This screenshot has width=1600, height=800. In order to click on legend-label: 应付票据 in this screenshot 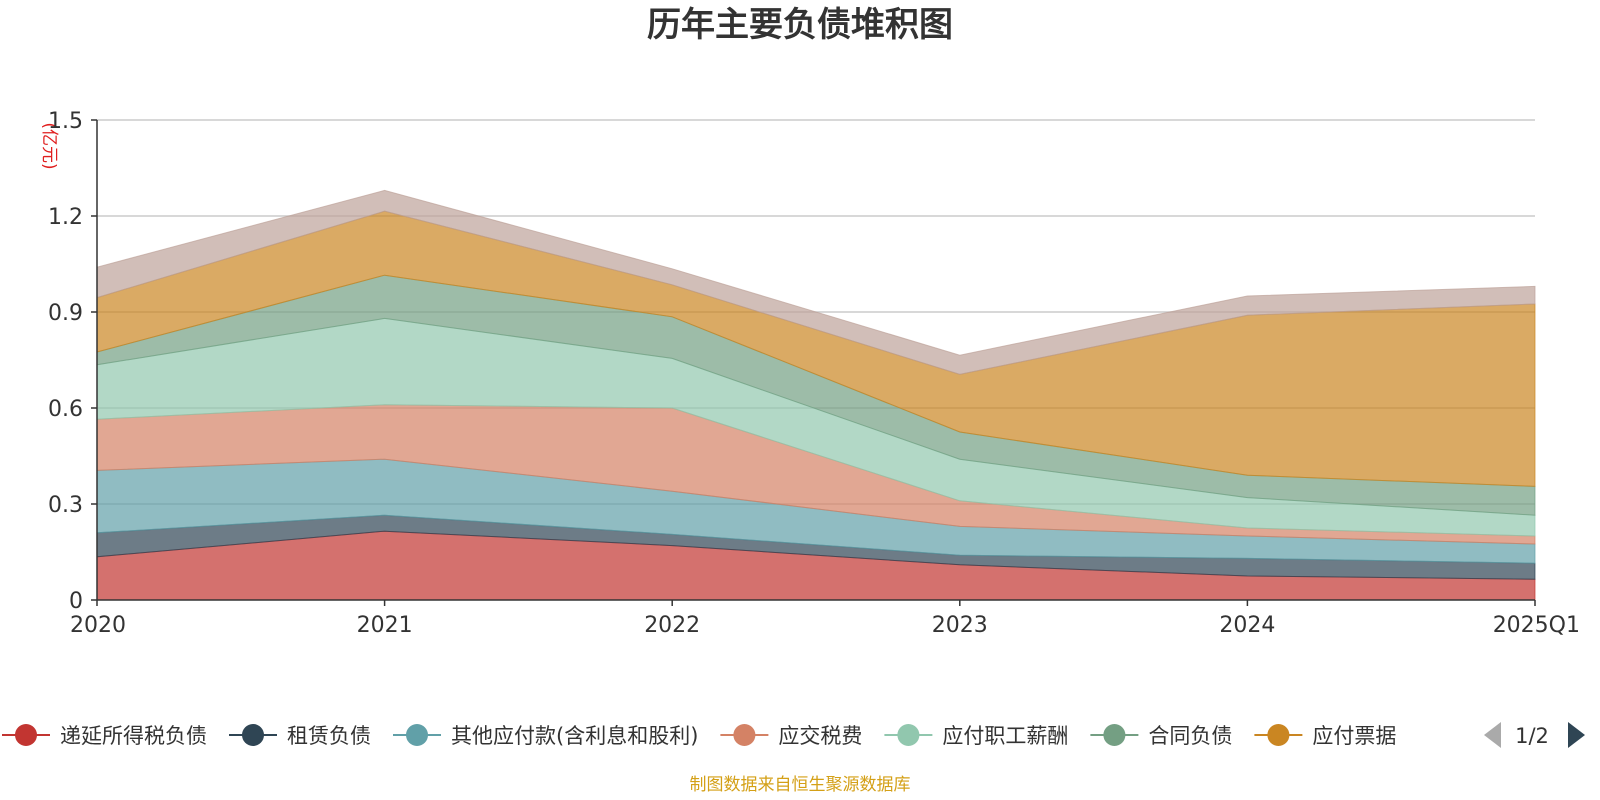, I will do `click(1354, 736)`.